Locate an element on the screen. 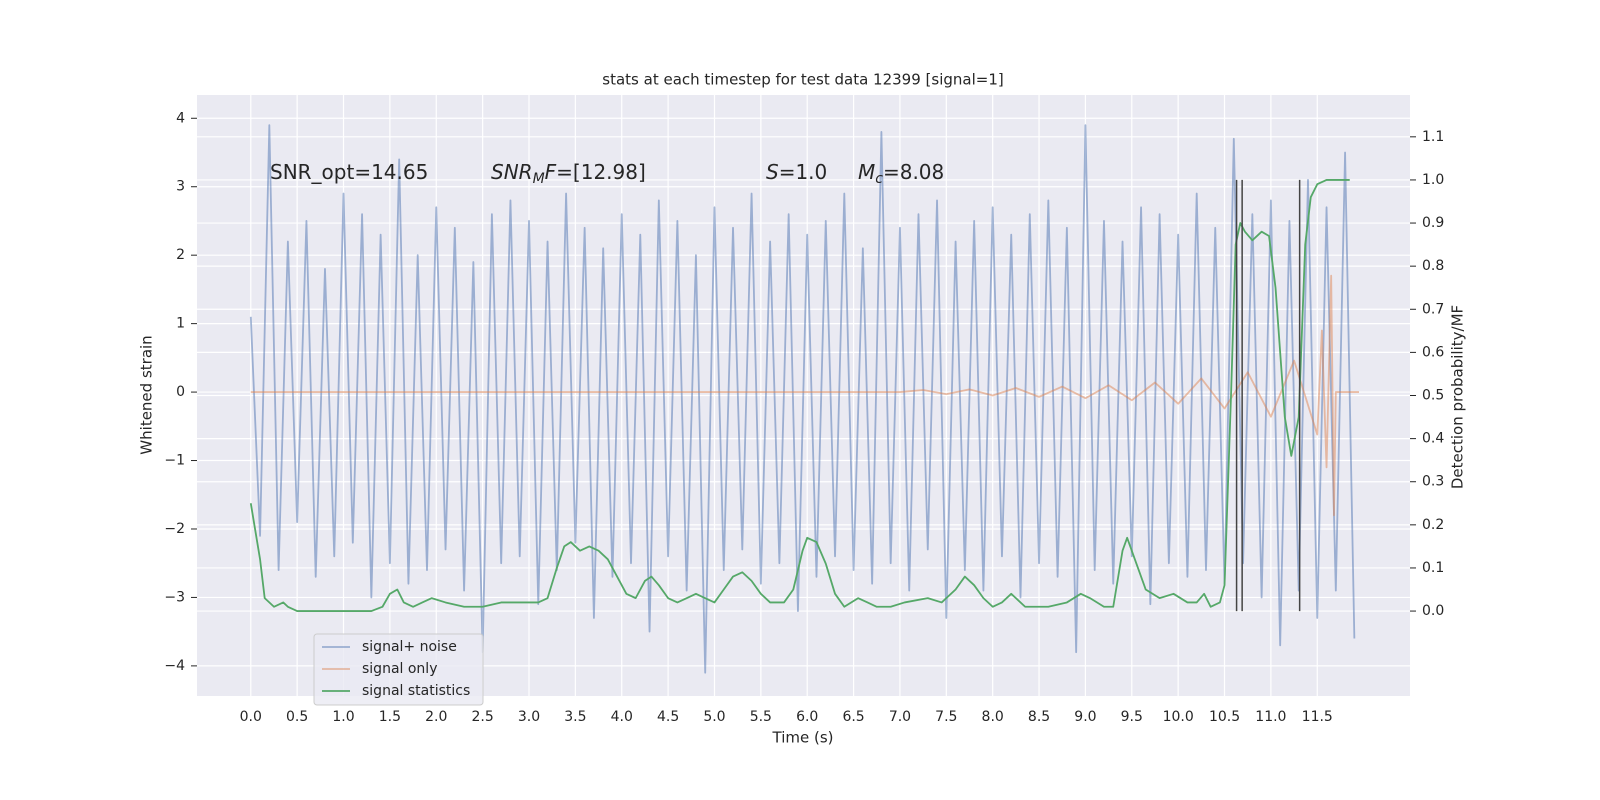 The width and height of the screenshot is (1600, 800). annotation: SNR_opt=14.65 is located at coordinates (349, 172).